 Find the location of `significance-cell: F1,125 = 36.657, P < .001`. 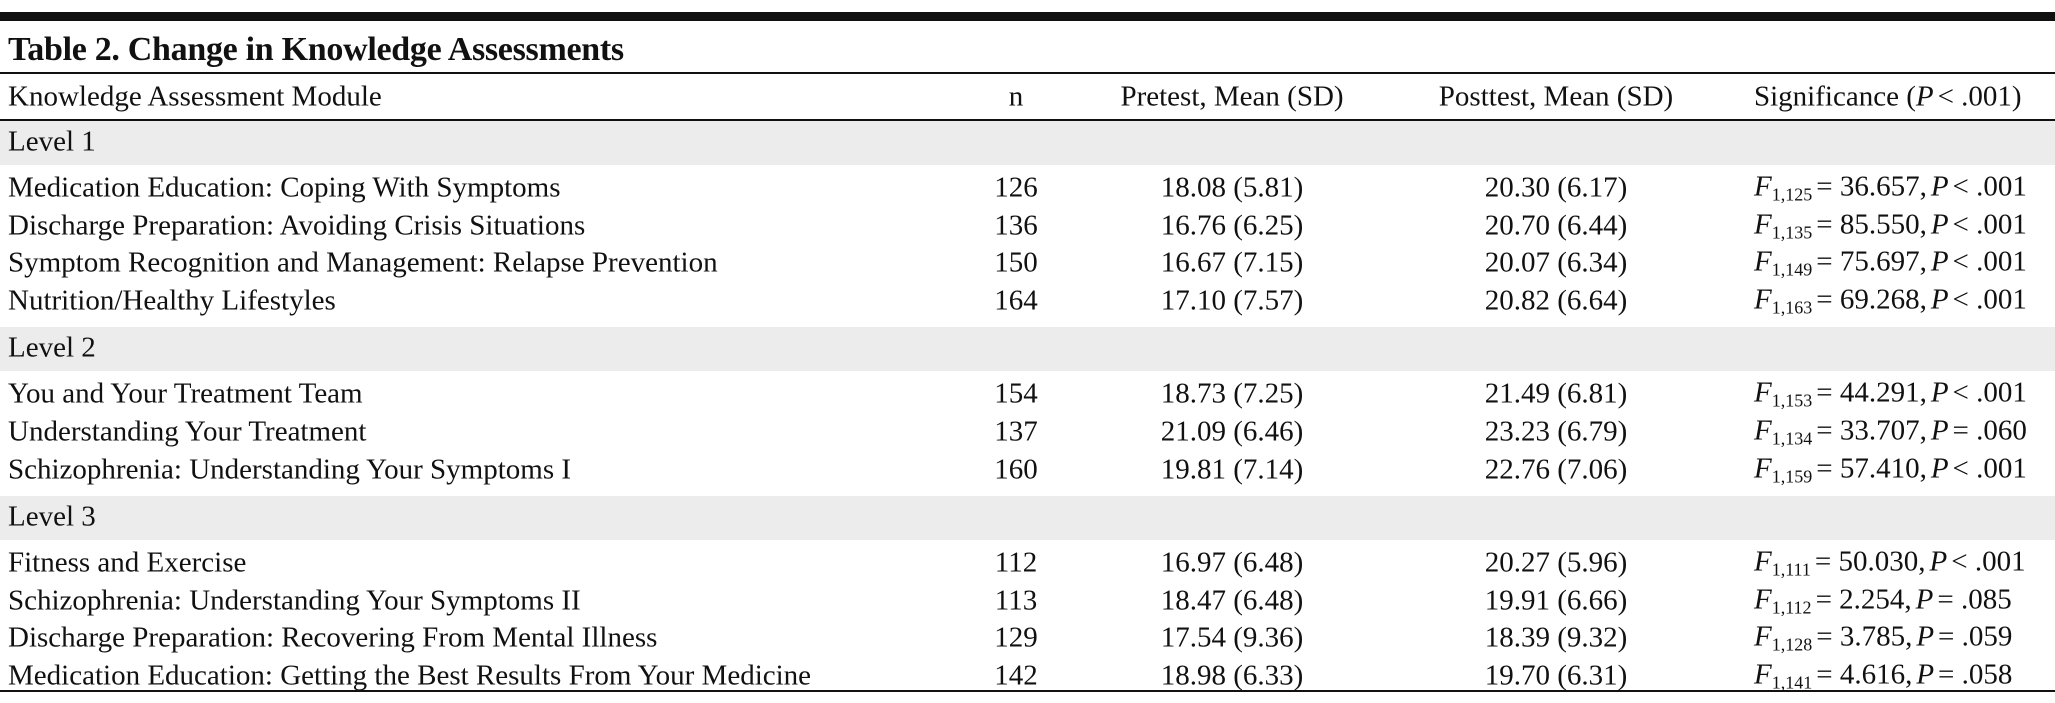

significance-cell: F1,125 = 36.657, P < .001 is located at coordinates (1890, 187).